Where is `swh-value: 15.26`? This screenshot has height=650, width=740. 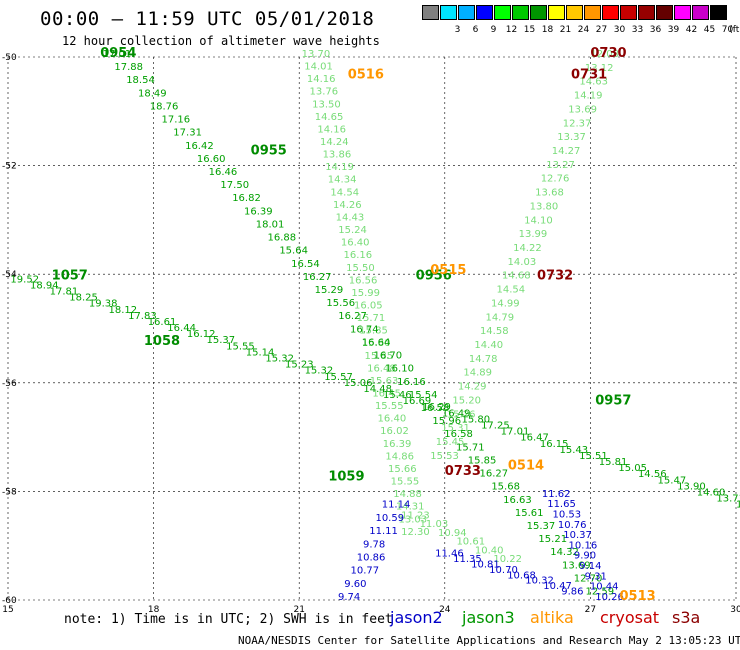 swh-value: 15.26 is located at coordinates (461, 414).